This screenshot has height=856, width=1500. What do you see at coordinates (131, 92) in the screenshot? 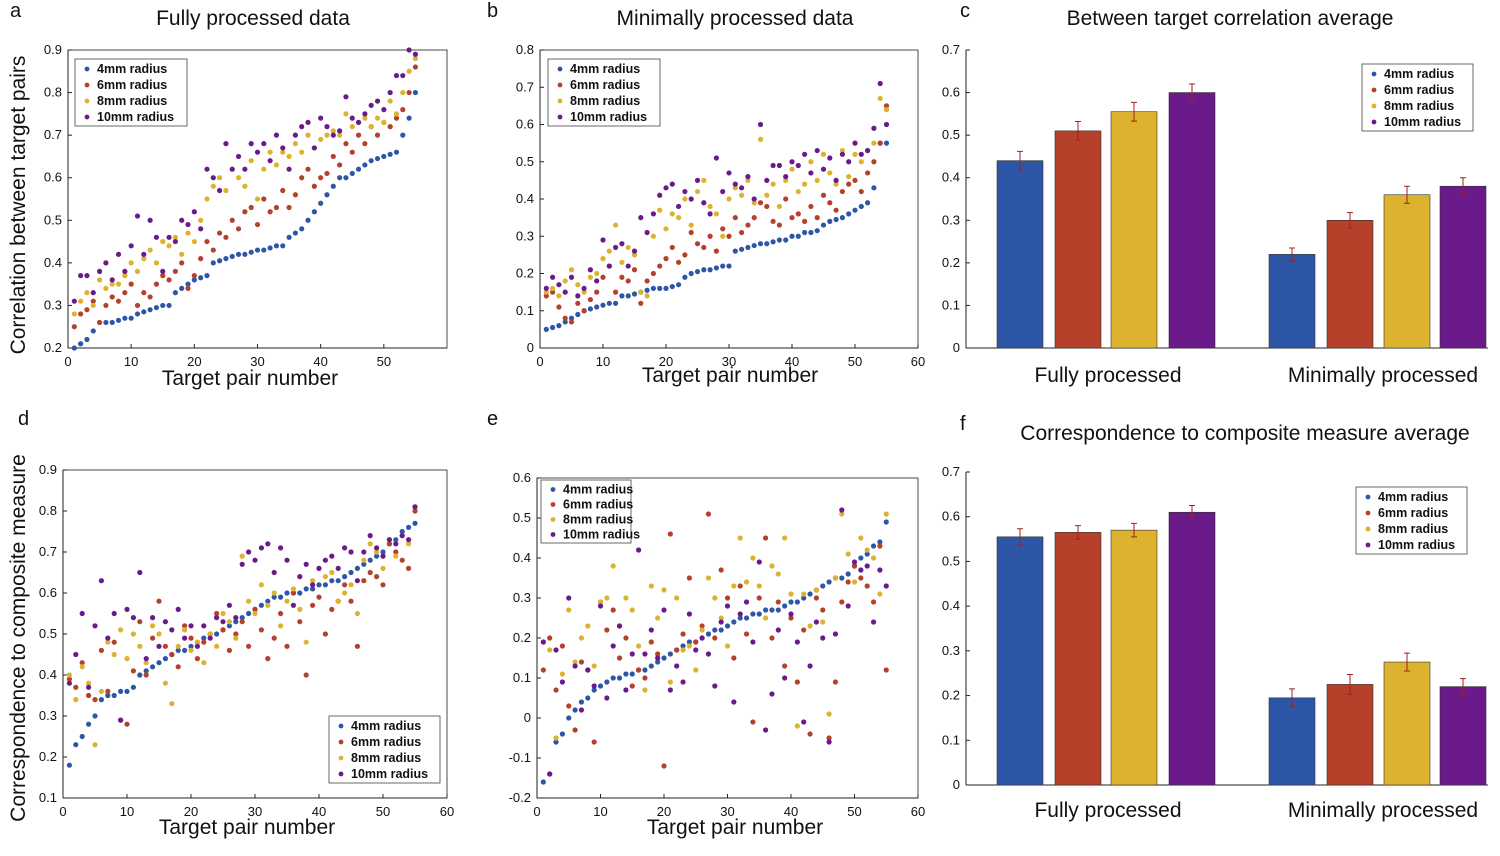
I see `legend-box` at bounding box center [131, 92].